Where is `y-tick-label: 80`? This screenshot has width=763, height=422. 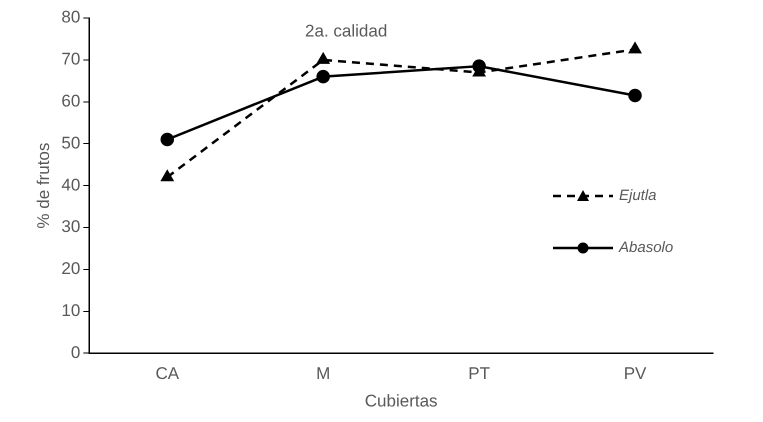
y-tick-label: 80 is located at coordinates (70, 17).